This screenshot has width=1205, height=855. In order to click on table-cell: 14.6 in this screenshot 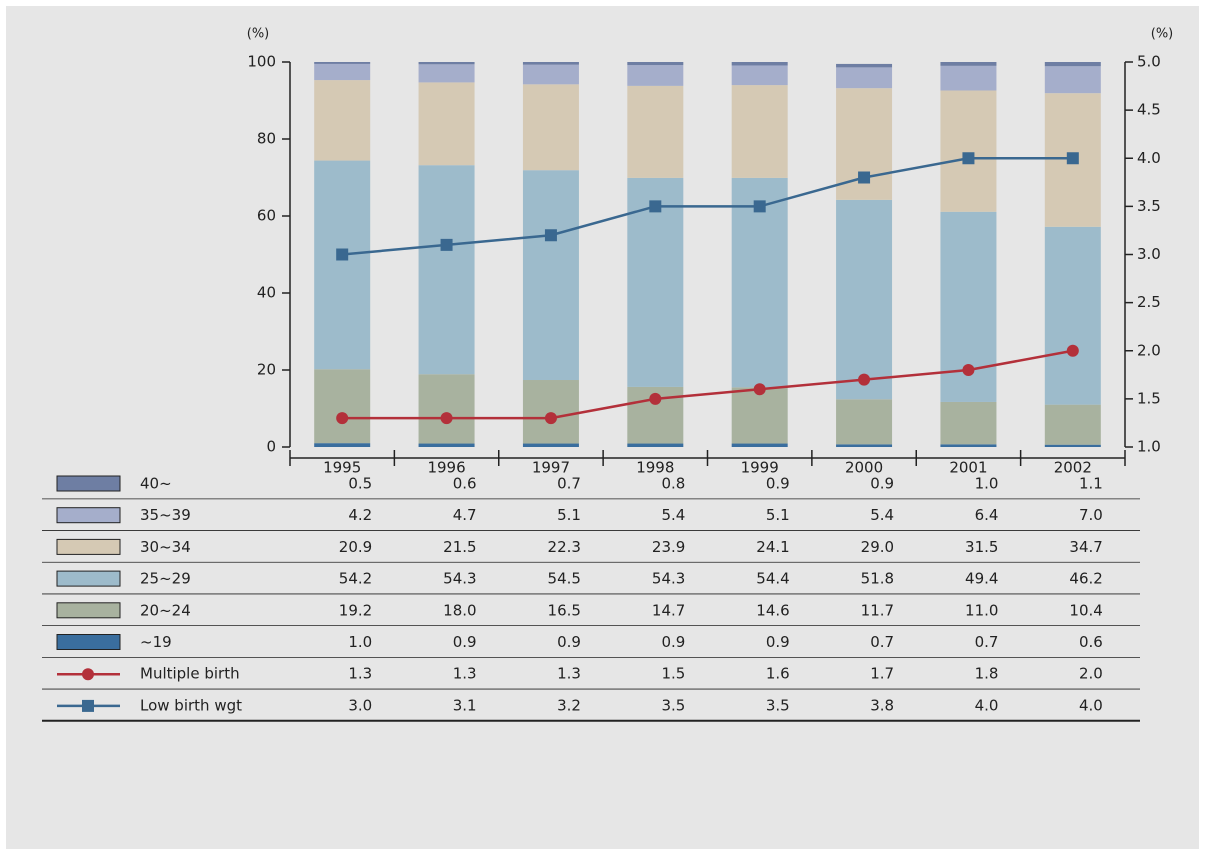, I will do `click(772, 610)`.